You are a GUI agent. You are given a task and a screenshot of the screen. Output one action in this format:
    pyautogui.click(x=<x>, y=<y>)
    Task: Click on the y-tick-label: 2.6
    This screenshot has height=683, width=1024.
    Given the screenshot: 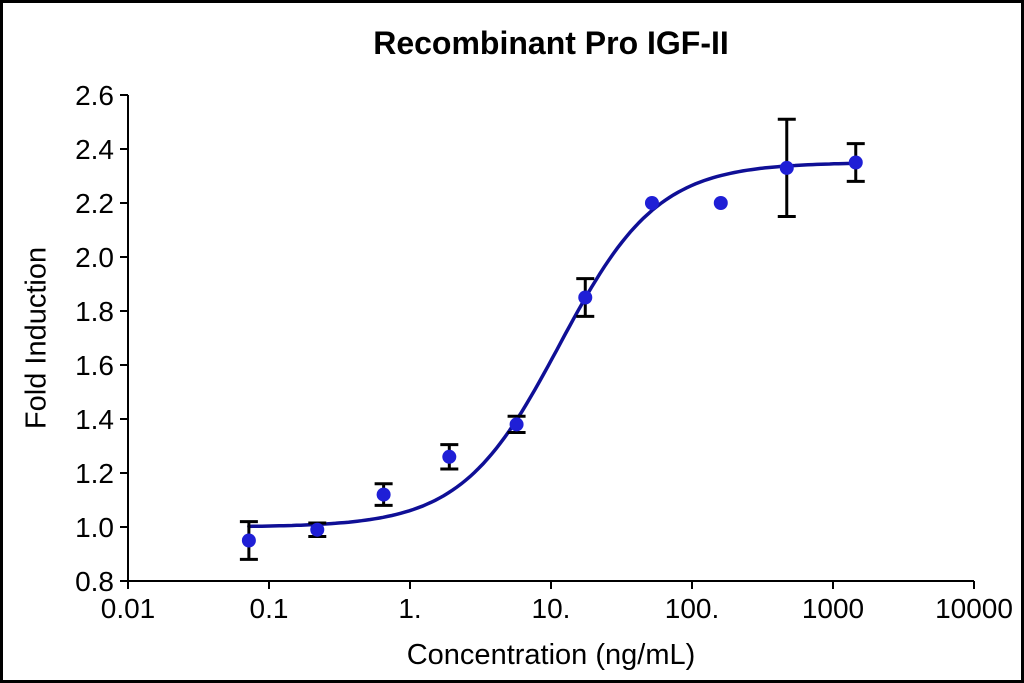 What is the action you would take?
    pyautogui.click(x=94, y=95)
    